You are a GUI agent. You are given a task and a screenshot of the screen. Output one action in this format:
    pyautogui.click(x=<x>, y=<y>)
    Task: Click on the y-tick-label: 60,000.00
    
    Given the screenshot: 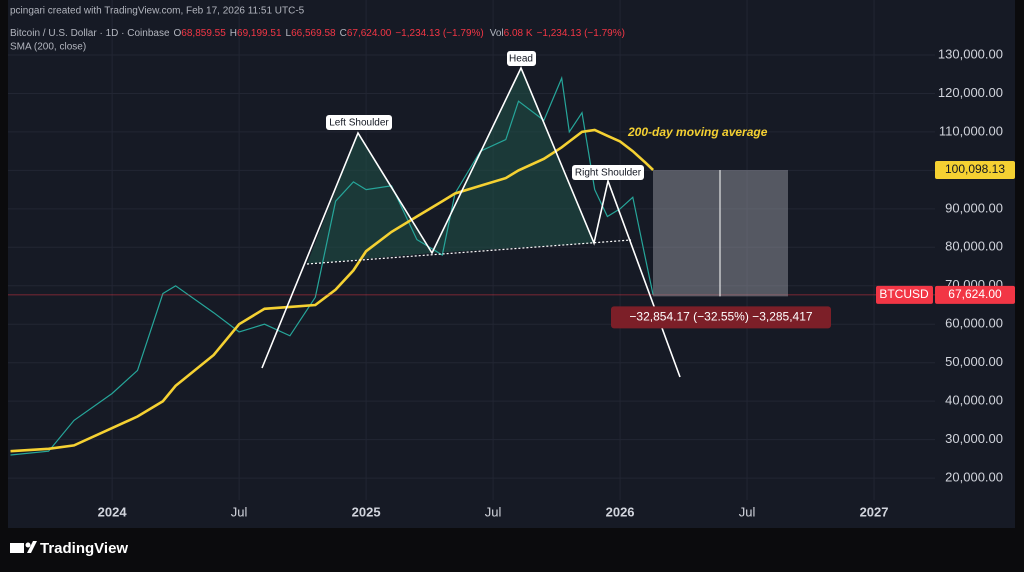 What is the action you would take?
    pyautogui.click(x=974, y=323)
    